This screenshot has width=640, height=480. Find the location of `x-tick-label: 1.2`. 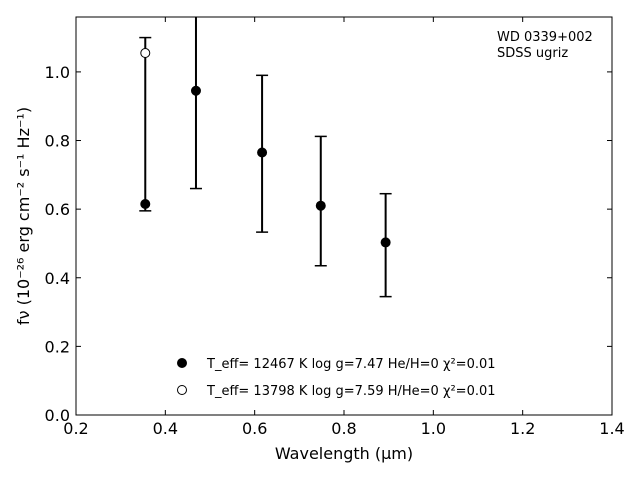

x-tick-label: 1.2 is located at coordinates (522, 428).